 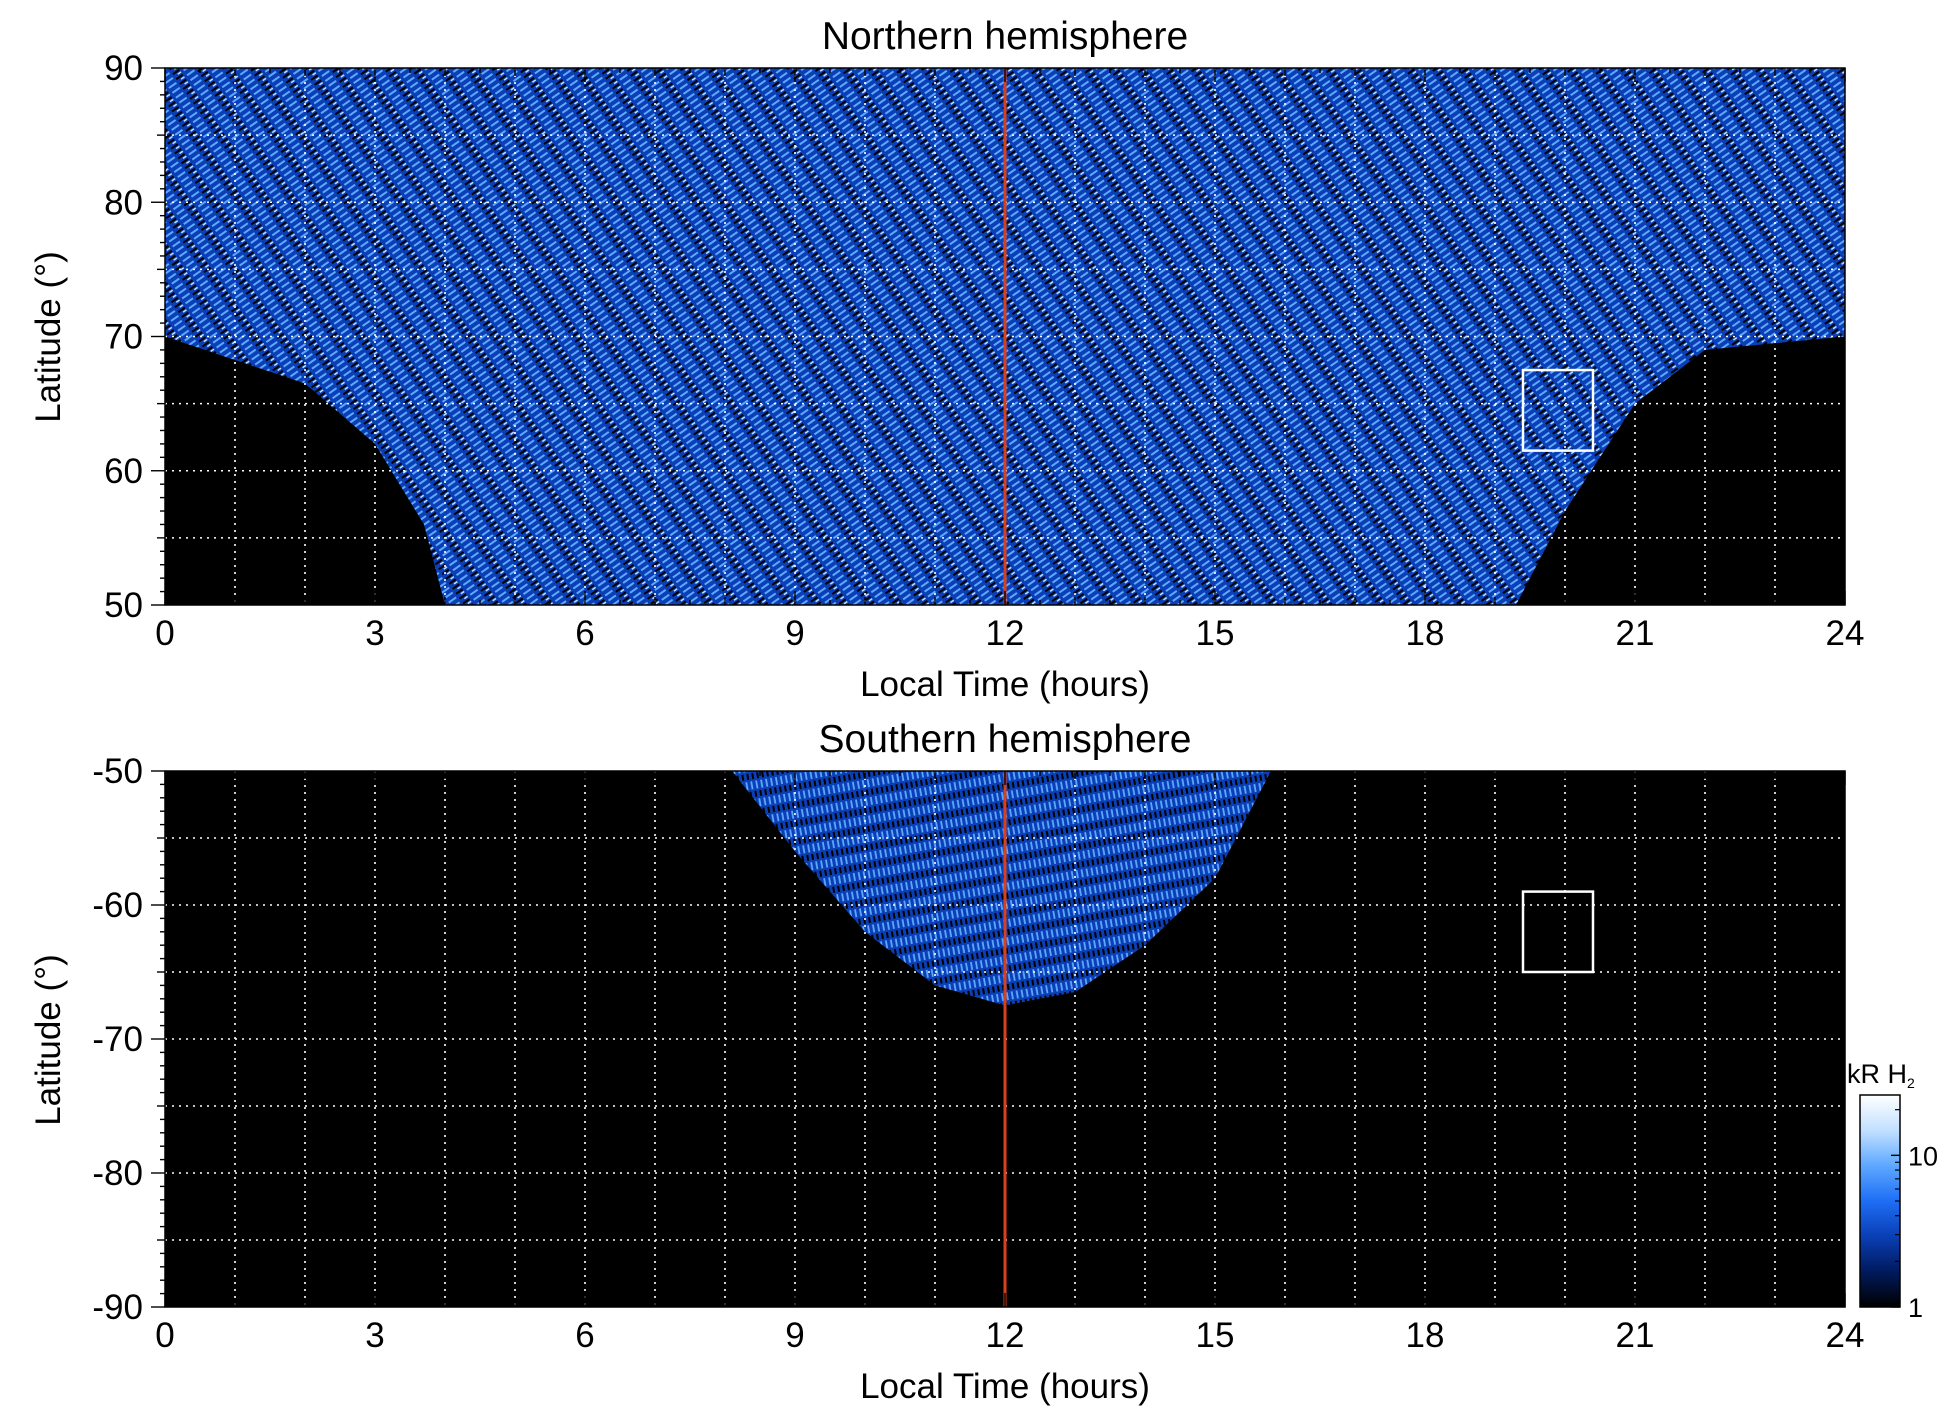 I want to click on y-tick-label: 50, so click(x=123, y=605).